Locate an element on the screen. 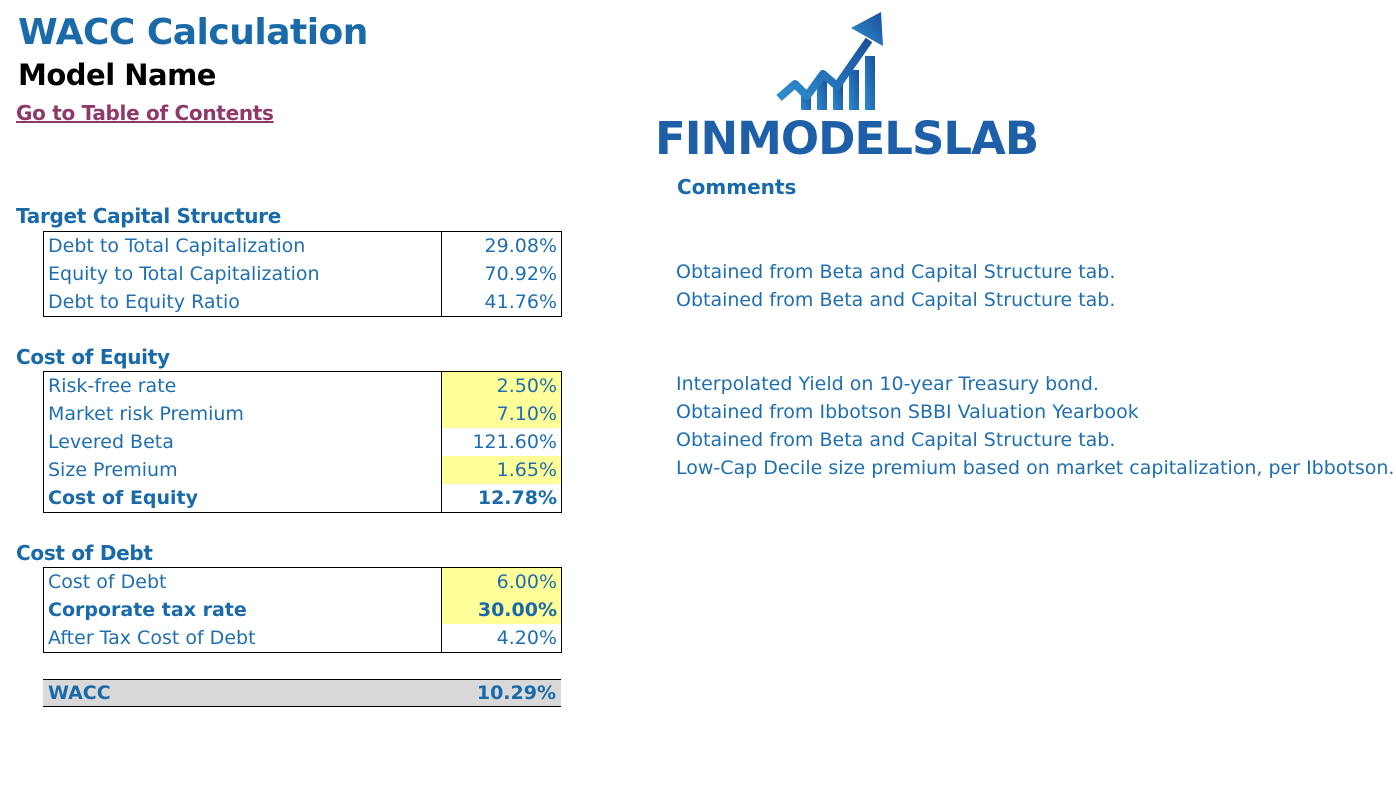 Image resolution: width=1396 pixels, height=786 pixels. input-cell: 7.10% is located at coordinates (501, 414).